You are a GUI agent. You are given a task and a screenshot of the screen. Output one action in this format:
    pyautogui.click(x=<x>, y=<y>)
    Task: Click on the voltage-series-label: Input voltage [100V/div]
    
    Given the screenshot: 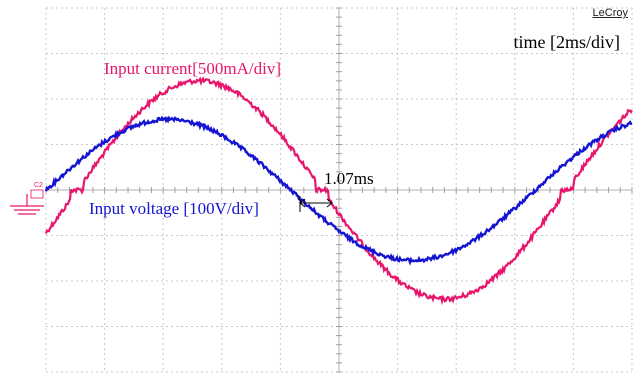 What is the action you would take?
    pyautogui.click(x=174, y=208)
    